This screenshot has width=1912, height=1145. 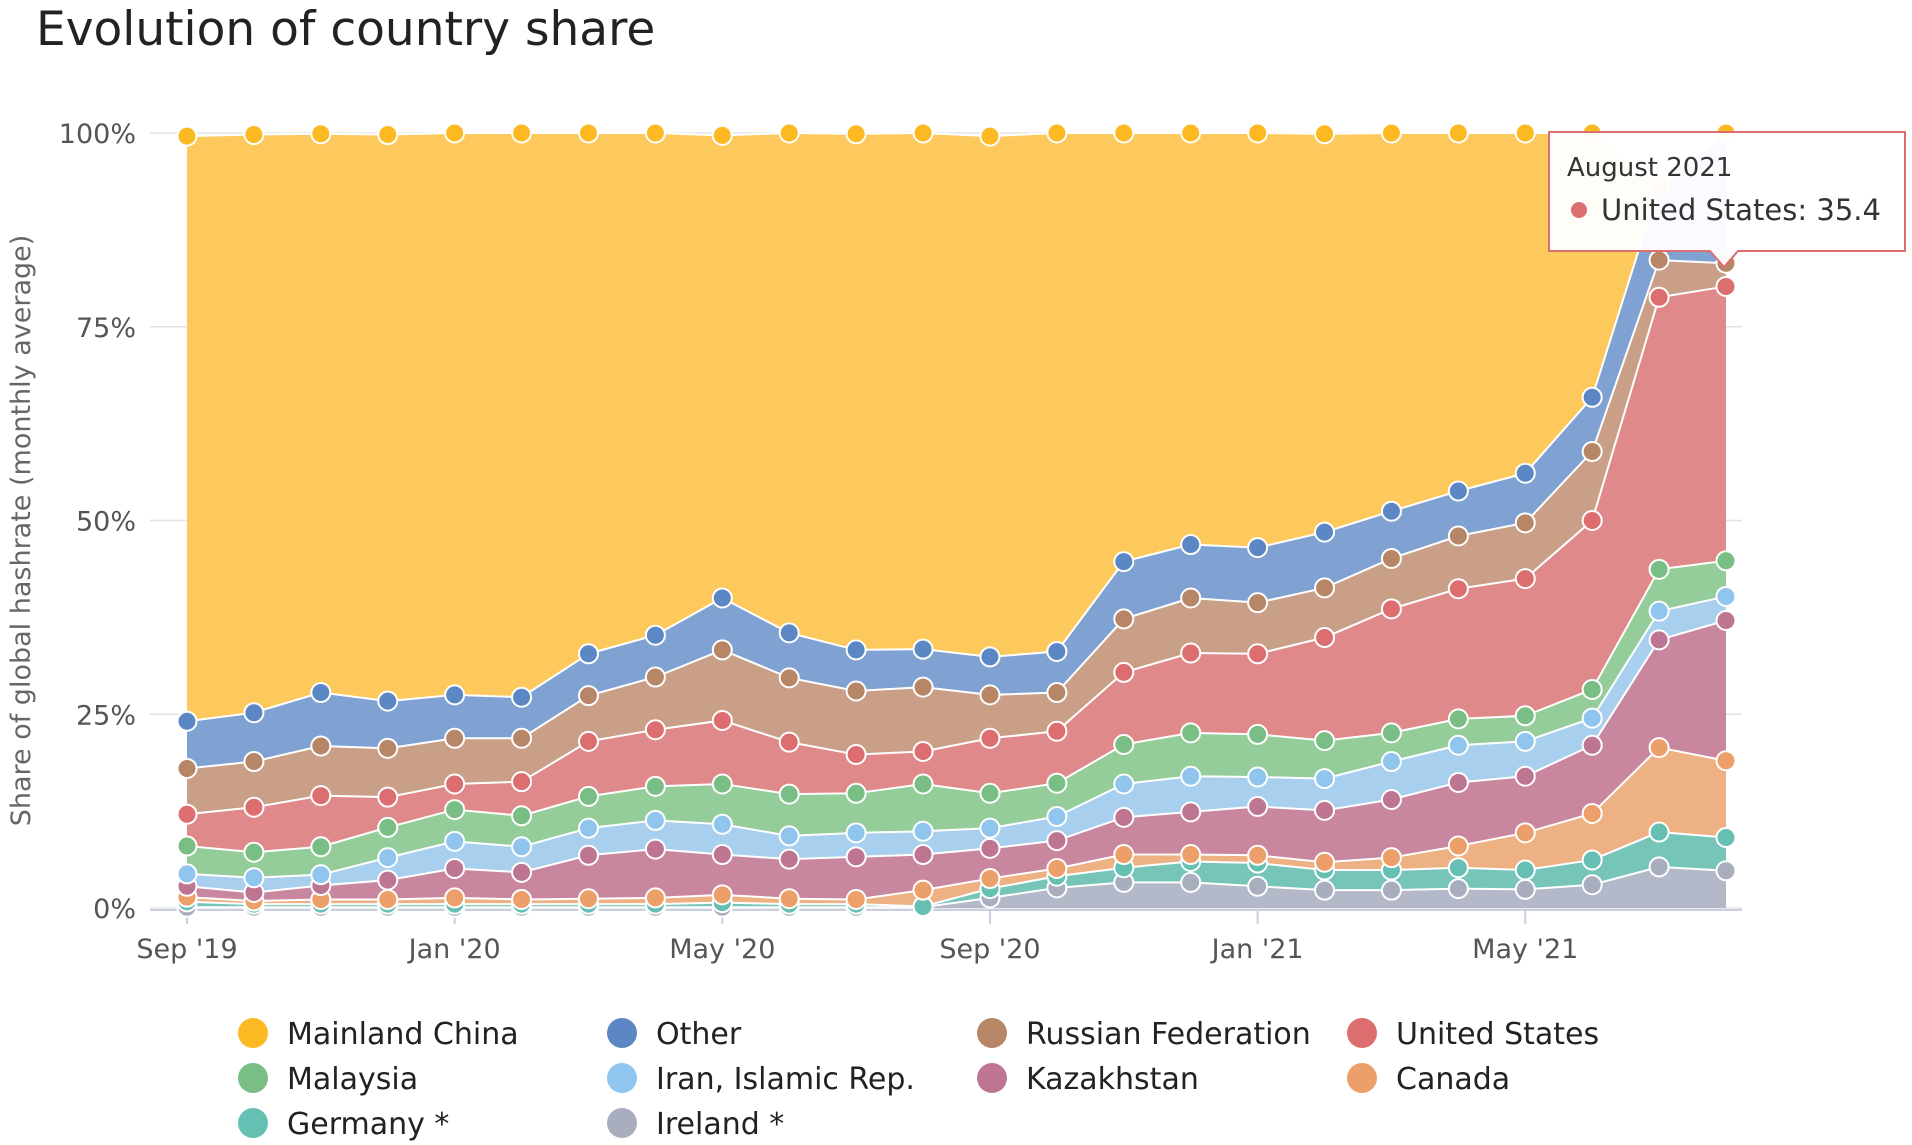 I want to click on legend-item-ireland: Ireland *, so click(x=695, y=1124).